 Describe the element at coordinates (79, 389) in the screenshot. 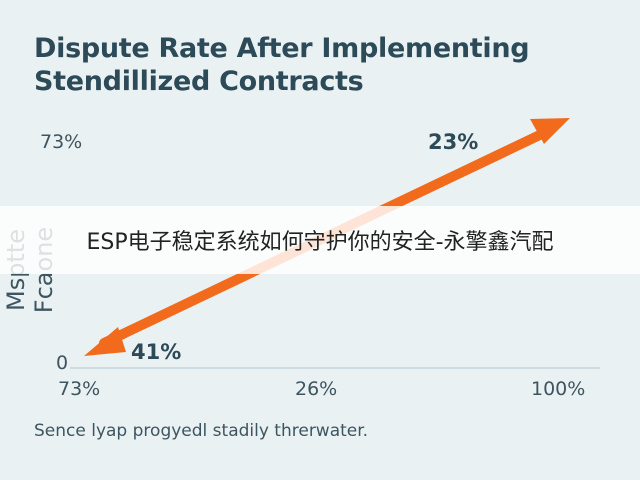

I see `x-tick-1: 73%` at that location.